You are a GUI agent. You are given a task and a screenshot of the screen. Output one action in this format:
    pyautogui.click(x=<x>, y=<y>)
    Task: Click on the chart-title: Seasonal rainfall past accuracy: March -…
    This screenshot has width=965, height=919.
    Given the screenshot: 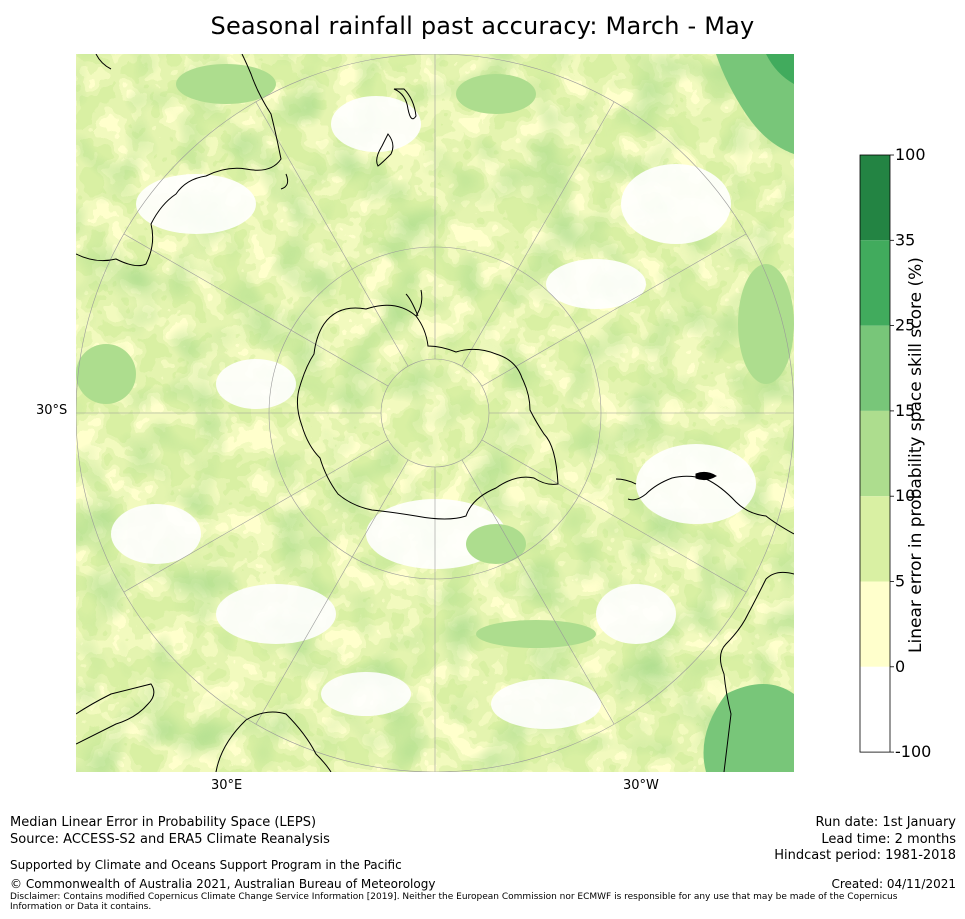 What is the action you would take?
    pyautogui.click(x=482, y=26)
    